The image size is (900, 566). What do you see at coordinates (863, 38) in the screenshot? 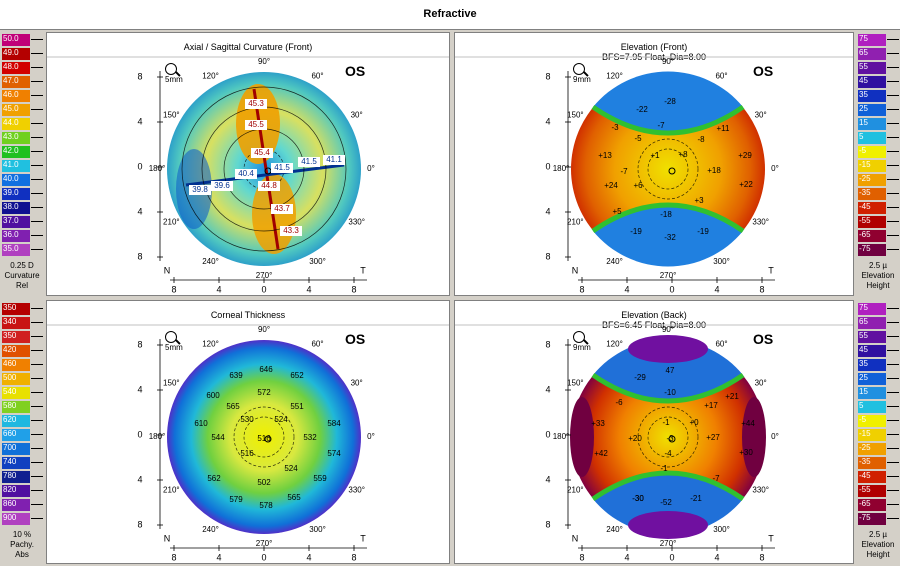
I see `scale-label: 75` at bounding box center [863, 38].